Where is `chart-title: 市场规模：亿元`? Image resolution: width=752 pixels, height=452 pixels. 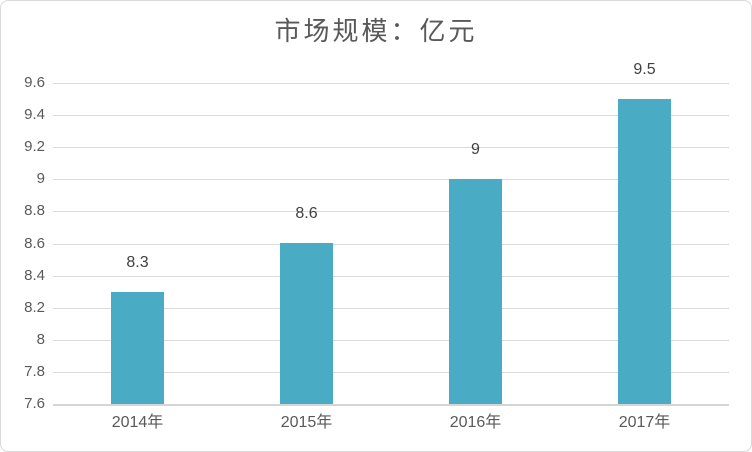
chart-title: 市场规模：亿元 is located at coordinates (376, 31).